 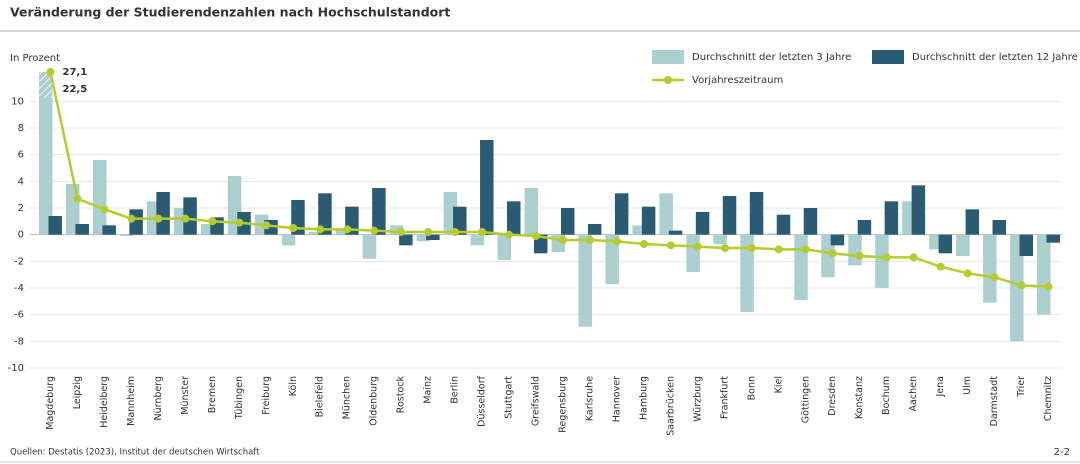 What do you see at coordinates (1048, 398) in the screenshot?
I see `x-tick-label: Chemnitz` at bounding box center [1048, 398].